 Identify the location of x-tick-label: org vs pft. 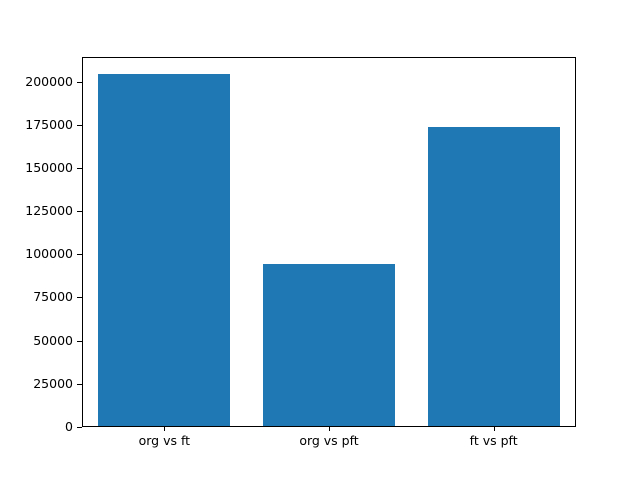
(329, 440).